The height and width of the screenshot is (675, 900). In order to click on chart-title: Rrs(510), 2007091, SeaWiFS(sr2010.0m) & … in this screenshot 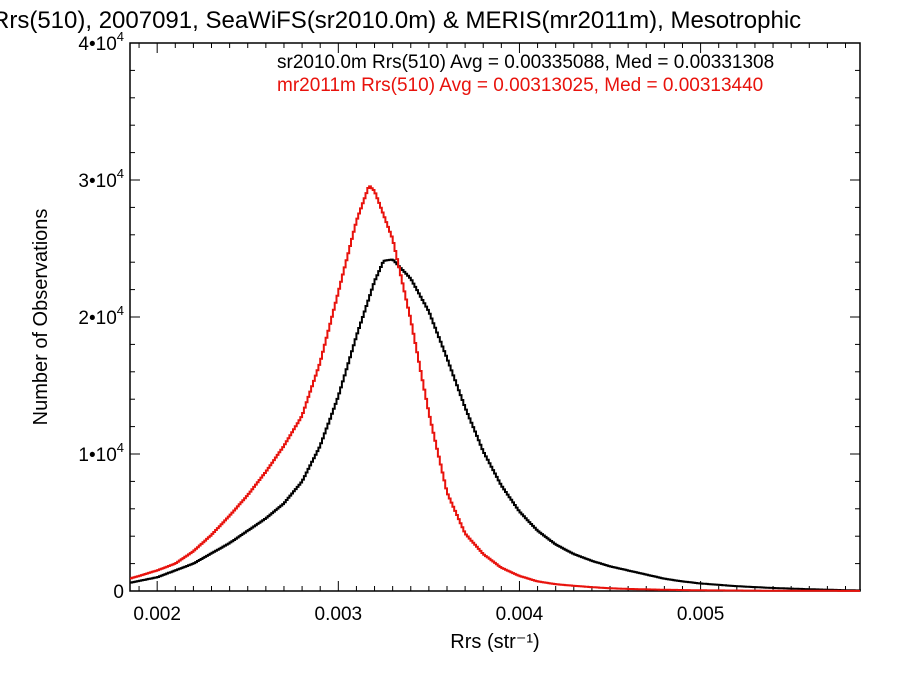, I will do `click(400, 20)`.